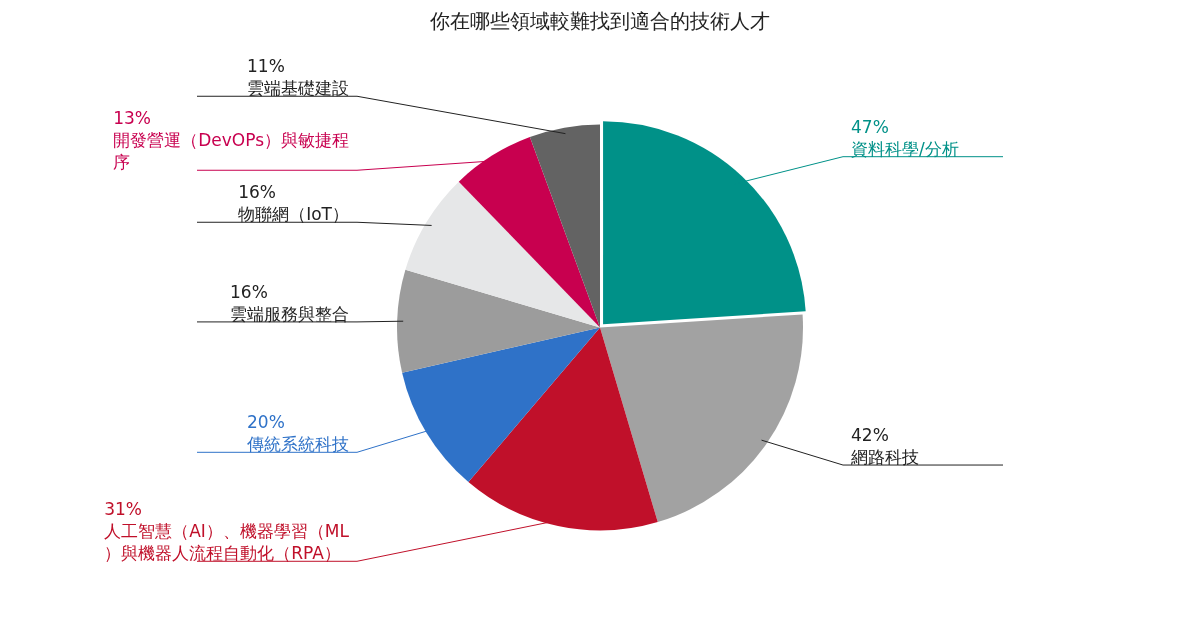  Describe the element at coordinates (123, 509) in the screenshot. I see `data-label: 31%` at that location.